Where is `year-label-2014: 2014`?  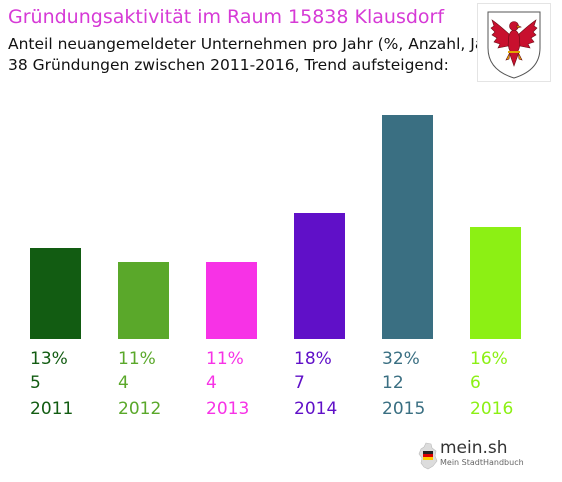
year-label-2014: 2014 is located at coordinates (315, 409).